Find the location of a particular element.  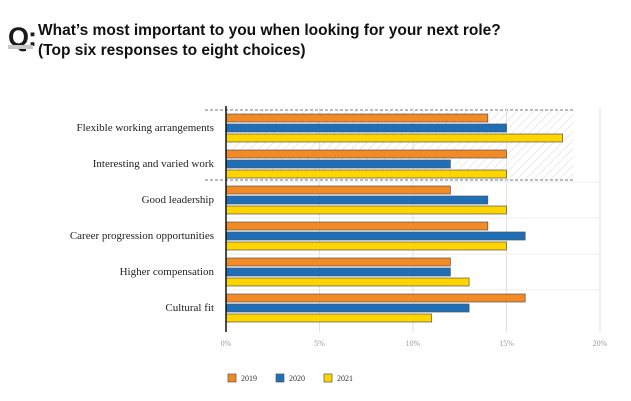

x-tick-label: 10% is located at coordinates (413, 343).